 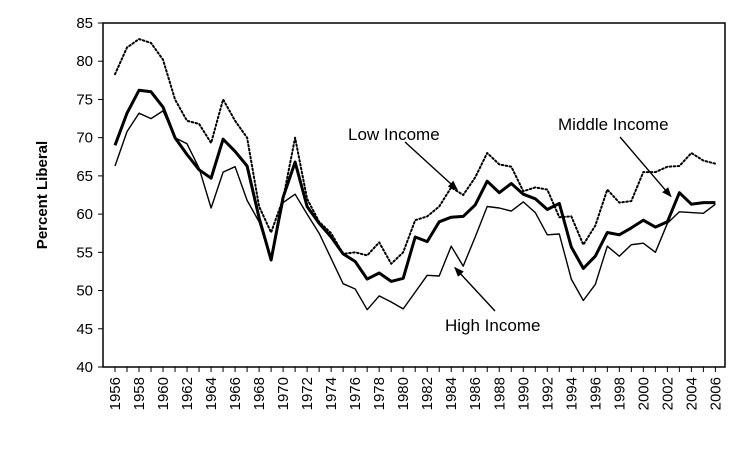 What do you see at coordinates (84, 291) in the screenshot?
I see `y-tick-label: 50` at bounding box center [84, 291].